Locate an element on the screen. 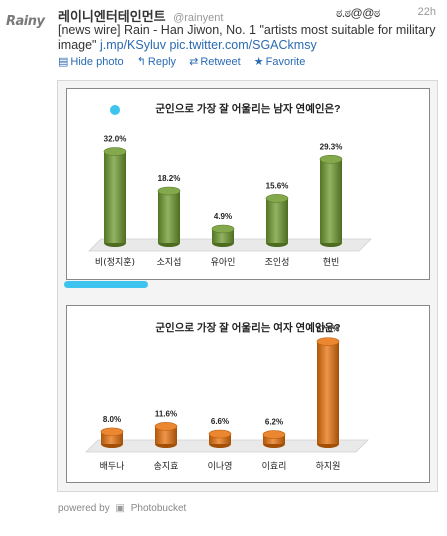  bar-이효리 is located at coordinates (274, 439).